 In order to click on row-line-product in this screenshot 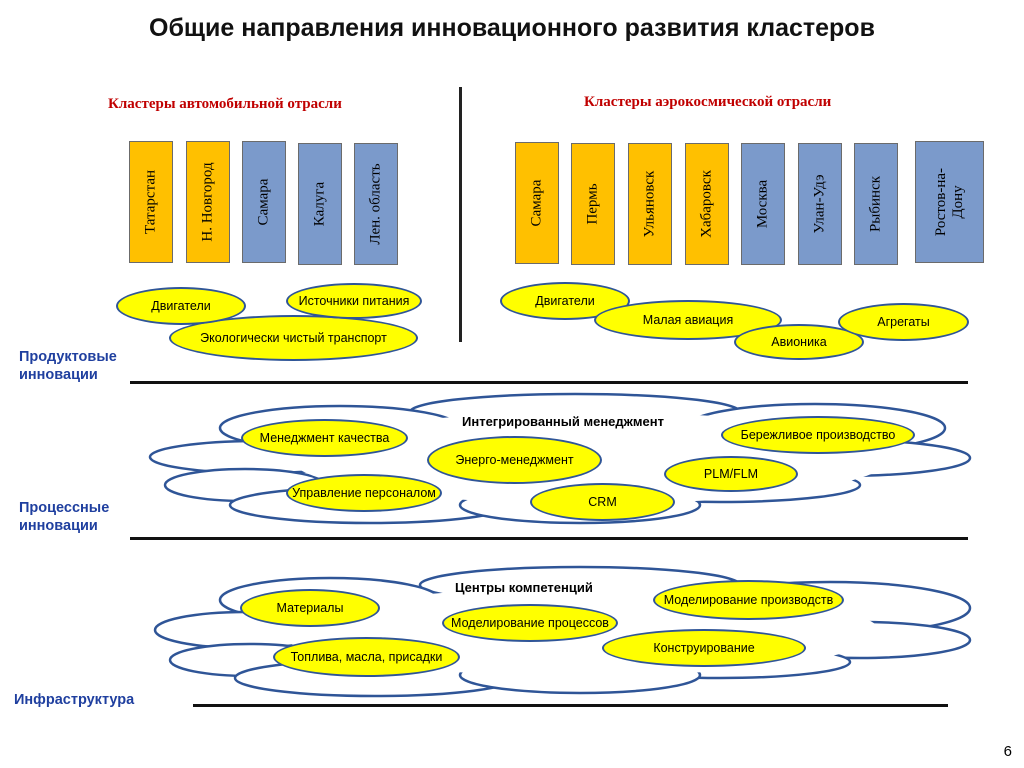, I will do `click(549, 382)`.